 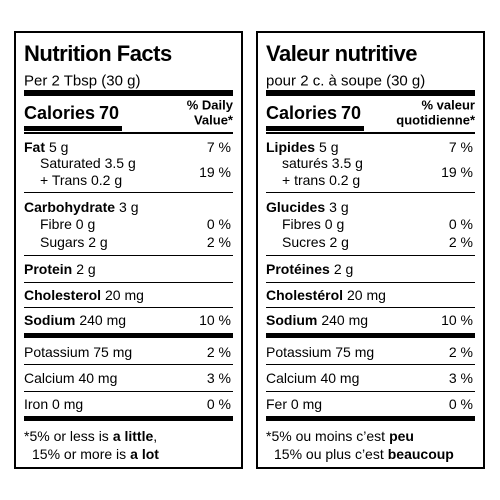 What do you see at coordinates (63, 295) in the screenshot?
I see `nutrient-name: Cholesterol` at bounding box center [63, 295].